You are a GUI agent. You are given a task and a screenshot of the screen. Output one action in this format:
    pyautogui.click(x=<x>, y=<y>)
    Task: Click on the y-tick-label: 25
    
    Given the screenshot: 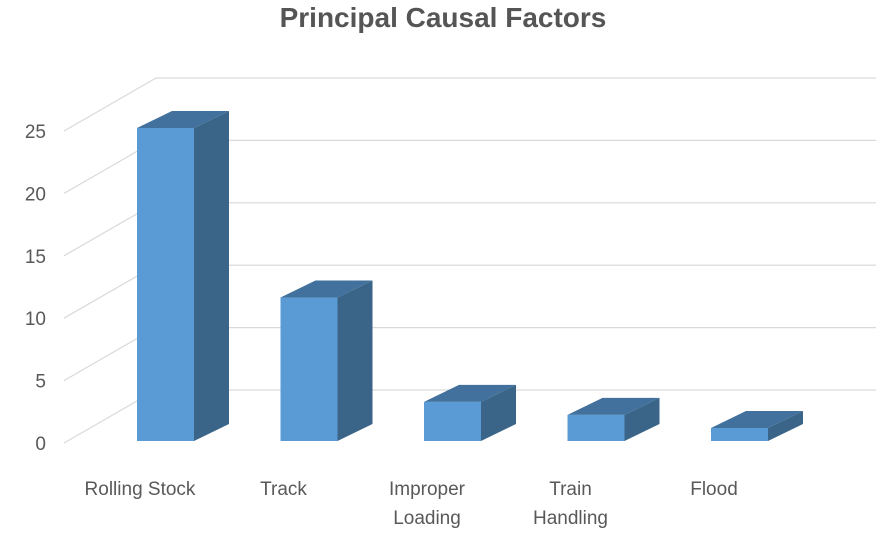 What is the action you would take?
    pyautogui.click(x=35, y=132)
    